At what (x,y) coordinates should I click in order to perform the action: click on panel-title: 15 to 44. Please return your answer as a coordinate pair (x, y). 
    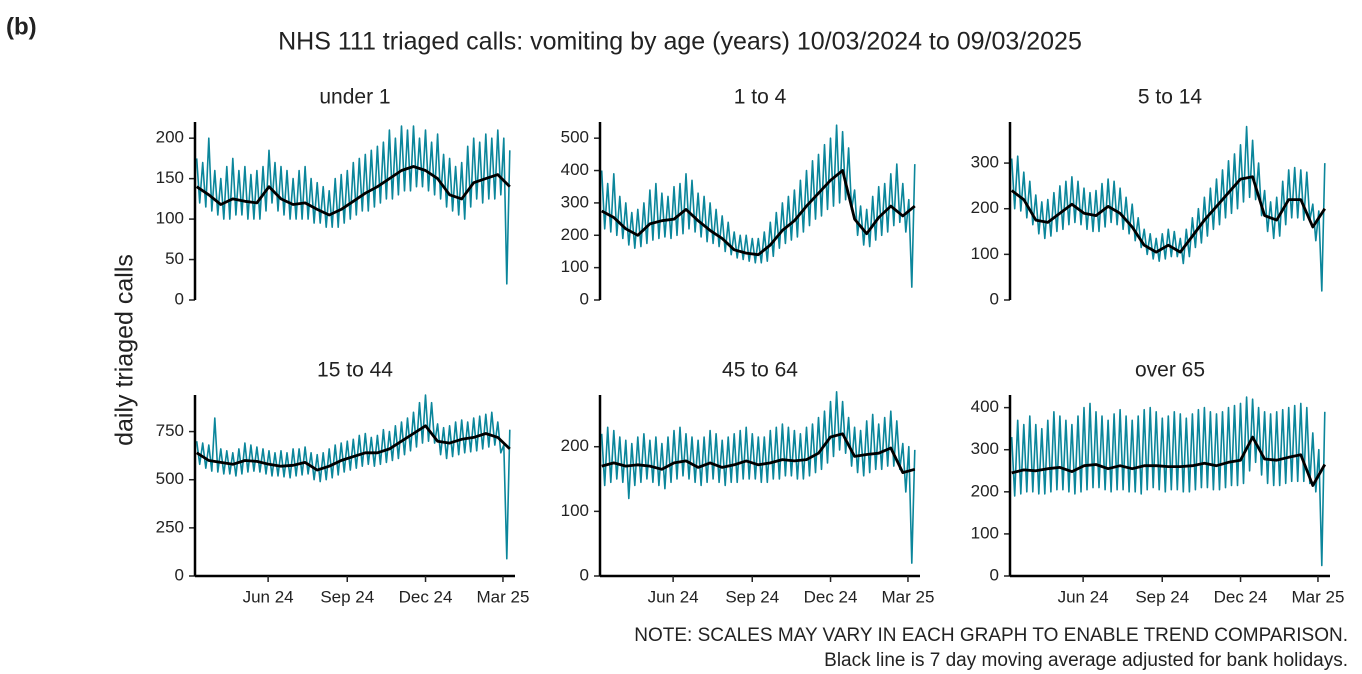
    Looking at the image, I should click on (355, 370).